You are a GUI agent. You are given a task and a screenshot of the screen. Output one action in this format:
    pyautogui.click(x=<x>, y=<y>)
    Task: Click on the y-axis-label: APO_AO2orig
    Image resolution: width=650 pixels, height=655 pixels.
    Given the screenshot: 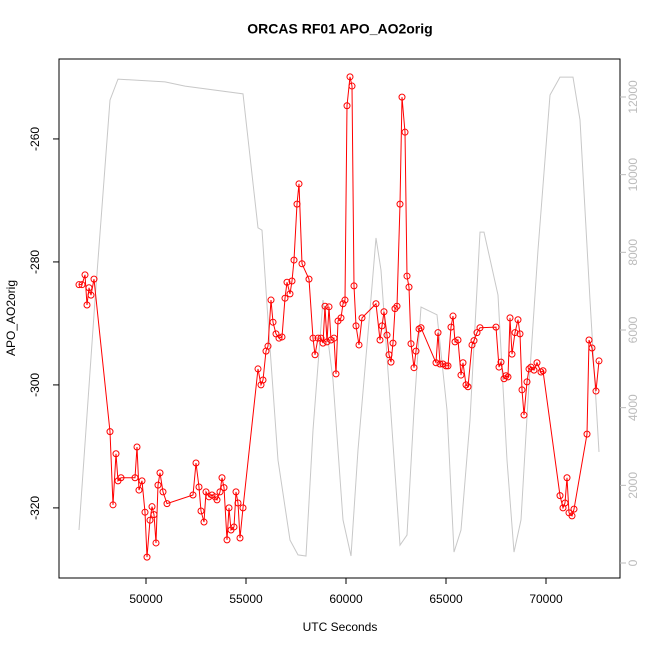 What is the action you would take?
    pyautogui.click(x=11, y=318)
    